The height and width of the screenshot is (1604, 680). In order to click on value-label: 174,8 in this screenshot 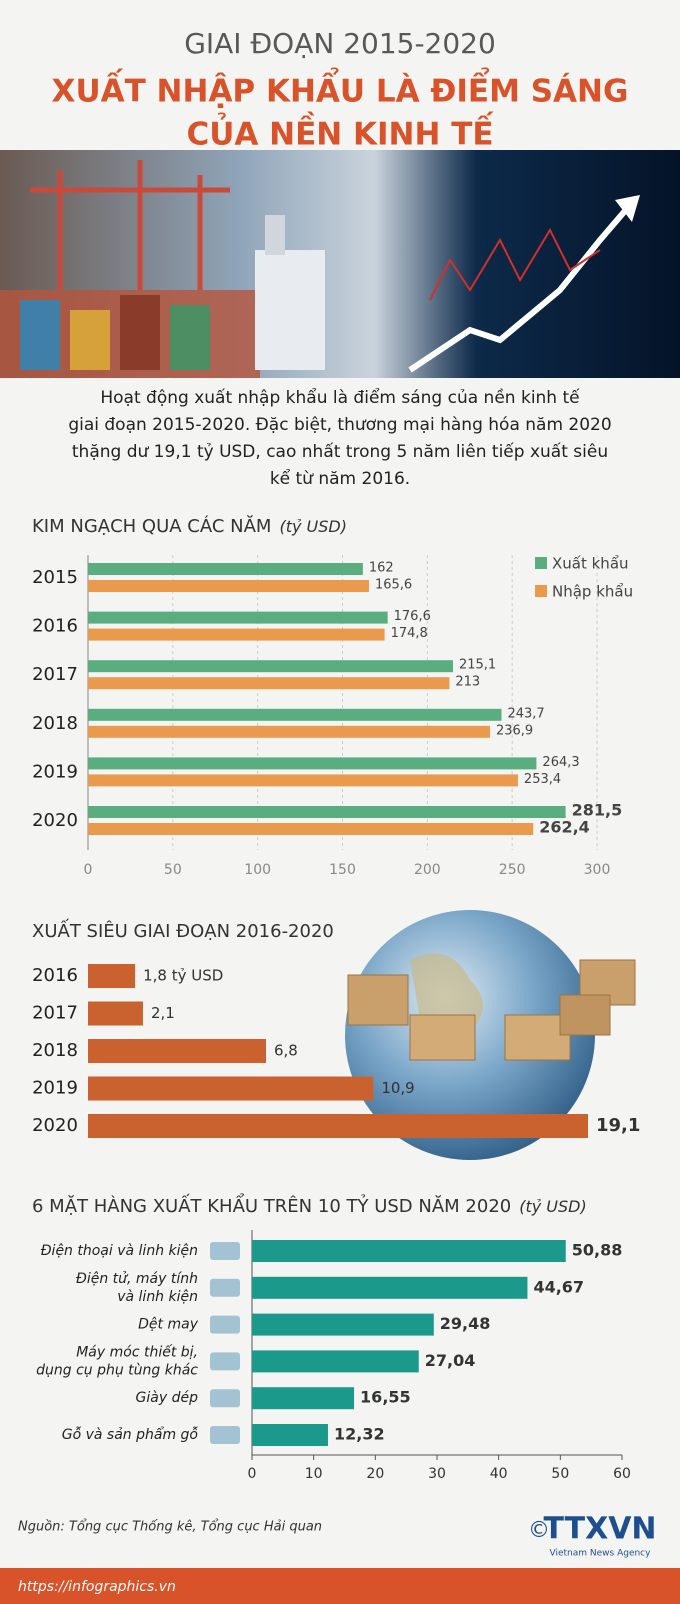, I will do `click(409, 633)`.